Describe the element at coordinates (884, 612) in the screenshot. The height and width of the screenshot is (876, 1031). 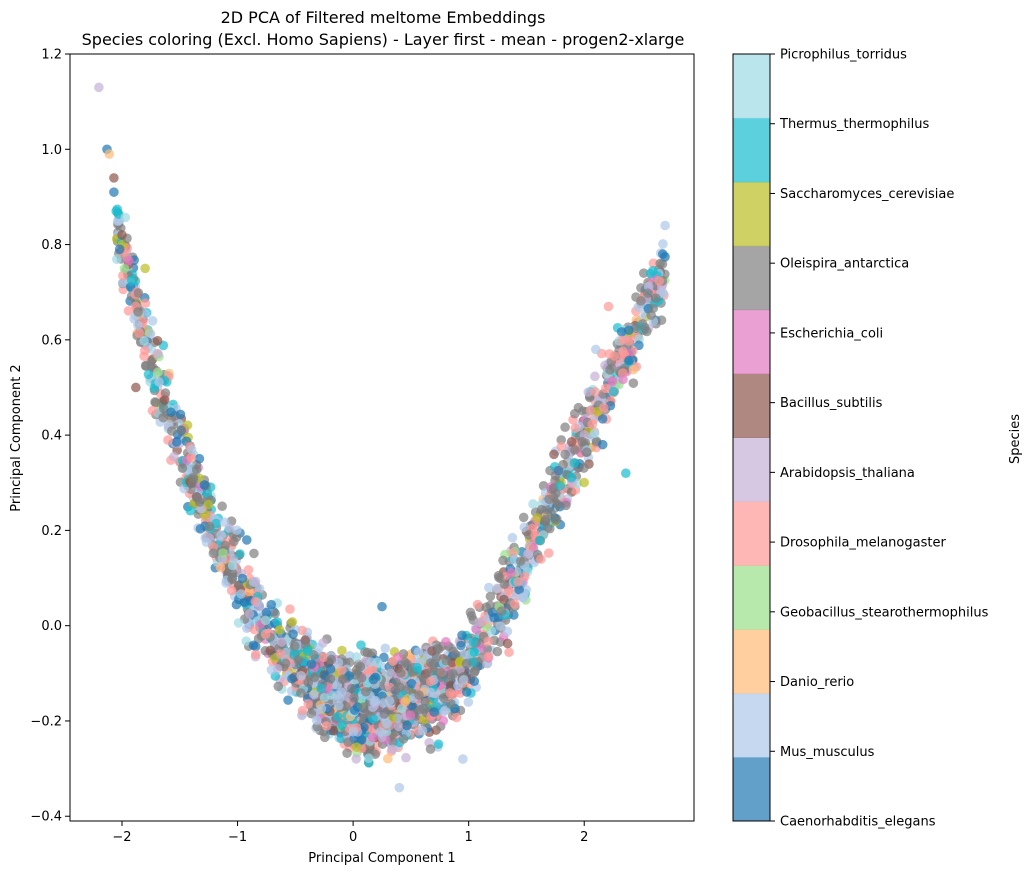
I see `colorbar-tick-label: Geobacillus_stearothermophilus` at that location.